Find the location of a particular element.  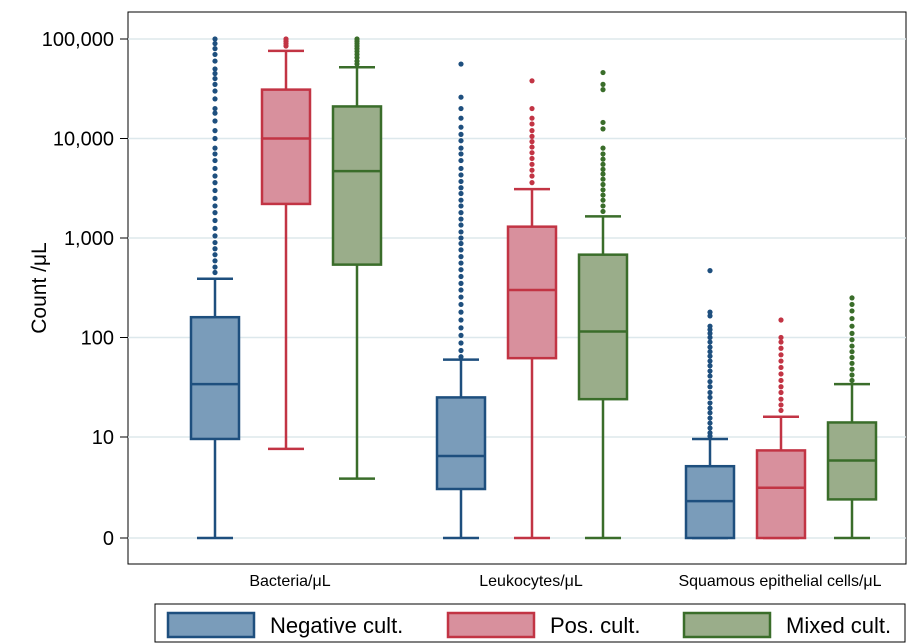

y-axis-title: Count /μL is located at coordinates (39, 288).